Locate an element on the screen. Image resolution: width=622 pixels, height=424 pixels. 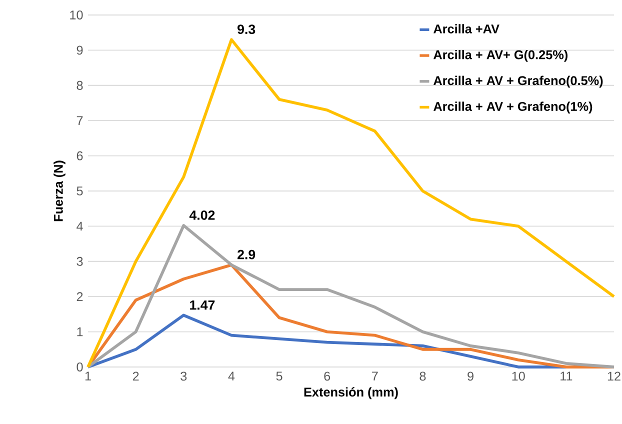
x-tick-label: 10 is located at coordinates (518, 376).